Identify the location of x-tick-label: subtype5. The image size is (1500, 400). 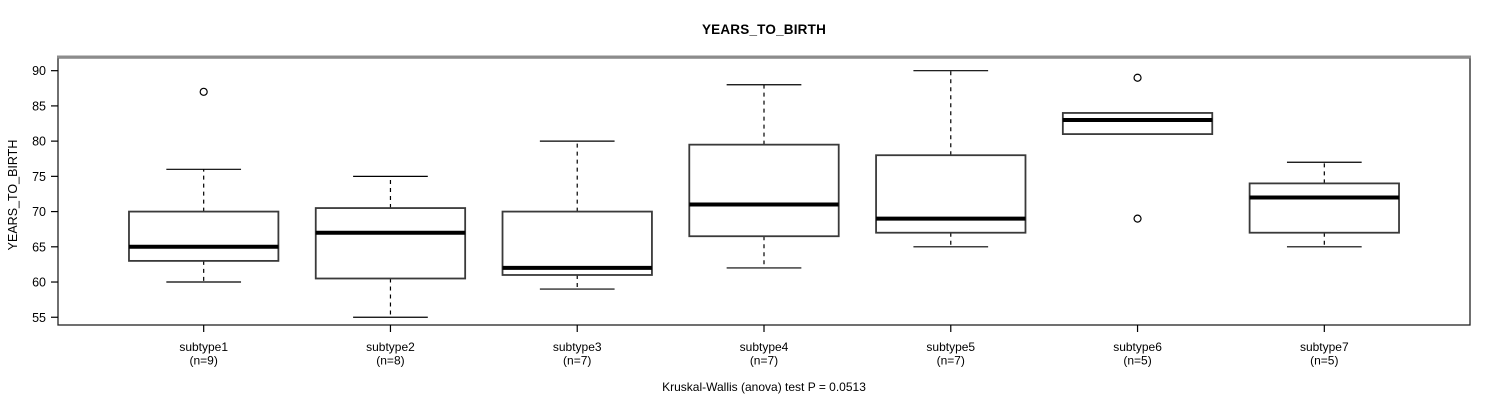
(950, 347).